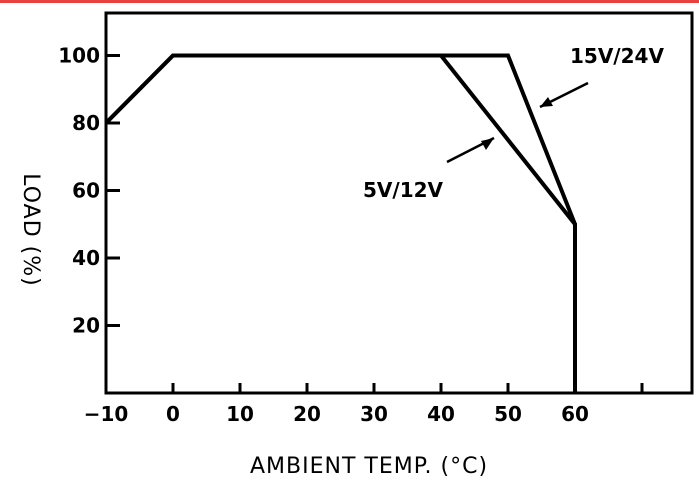 The width and height of the screenshot is (699, 502). I want to click on series-arrowhead-5v-12v, so click(487, 144).